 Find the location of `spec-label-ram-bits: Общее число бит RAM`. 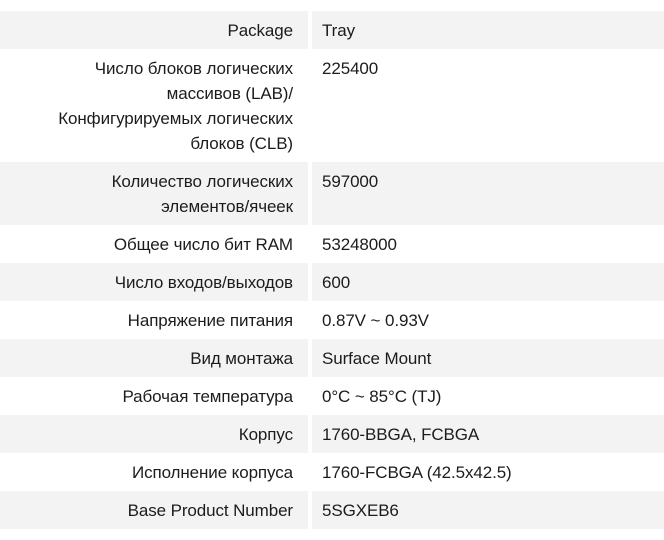

spec-label-ram-bits: Общее число бит RAM is located at coordinates (154, 244).